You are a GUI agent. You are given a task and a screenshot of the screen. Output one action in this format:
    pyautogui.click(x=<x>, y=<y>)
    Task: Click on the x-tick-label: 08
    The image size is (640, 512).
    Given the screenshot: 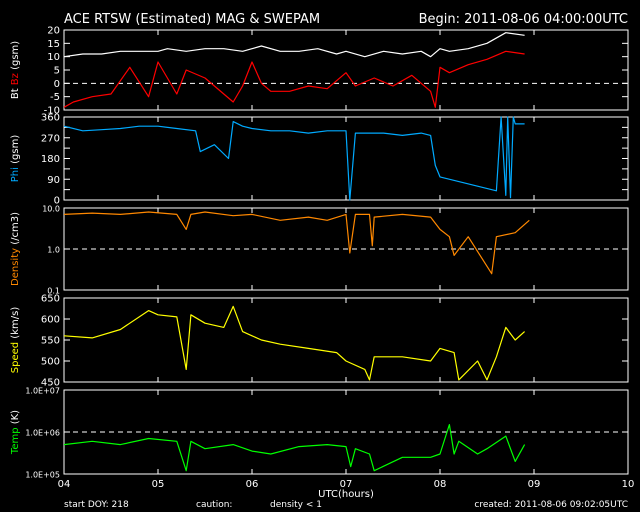 What is the action you would take?
    pyautogui.click(x=440, y=484)
    